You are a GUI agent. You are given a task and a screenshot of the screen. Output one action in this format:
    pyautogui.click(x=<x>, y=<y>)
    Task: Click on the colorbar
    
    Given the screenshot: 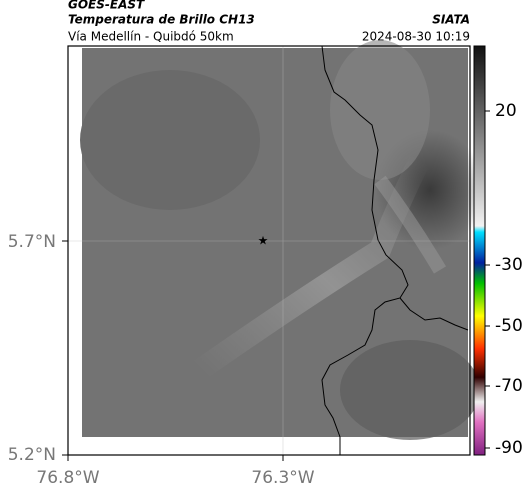 What is the action you would take?
    pyautogui.click(x=479, y=250)
    